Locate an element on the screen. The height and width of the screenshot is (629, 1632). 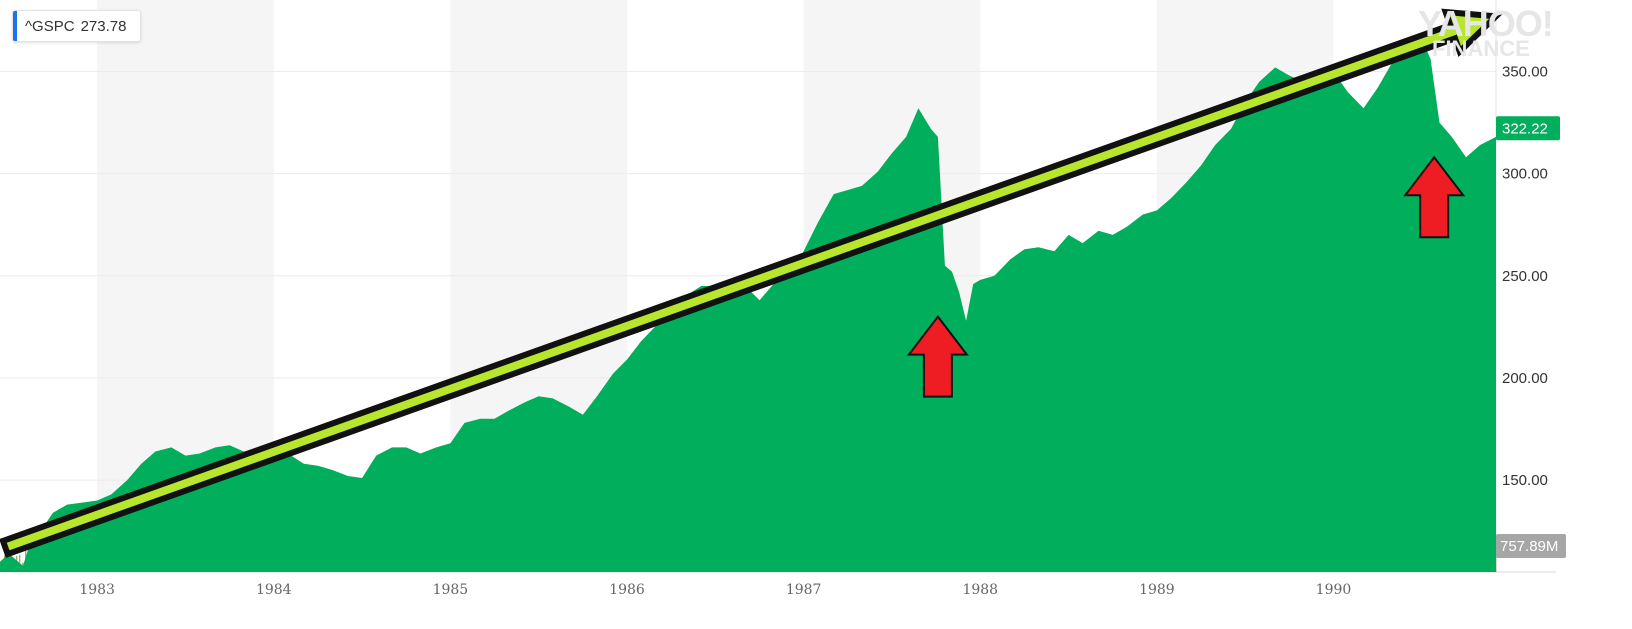
x-tick-label: 1985 is located at coordinates (451, 590).